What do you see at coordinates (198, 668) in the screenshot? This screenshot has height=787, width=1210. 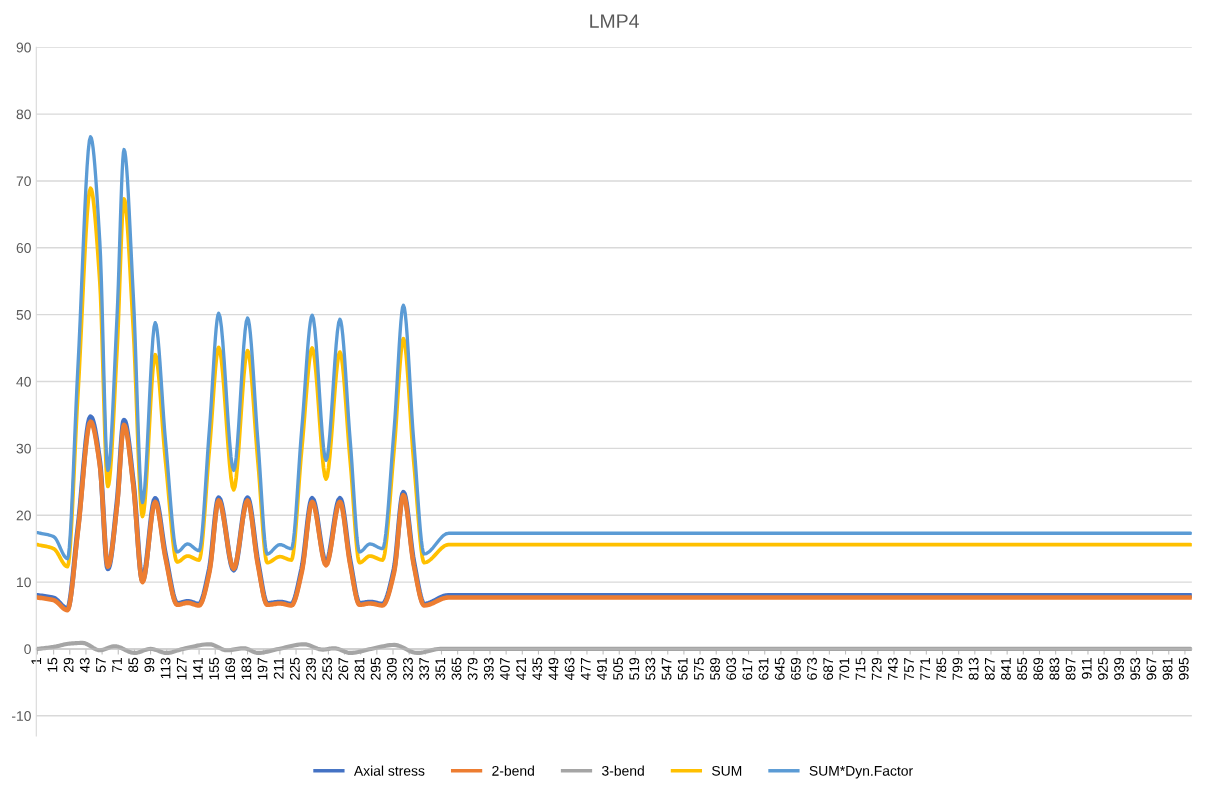 I see `x-tick-label: 141` at bounding box center [198, 668].